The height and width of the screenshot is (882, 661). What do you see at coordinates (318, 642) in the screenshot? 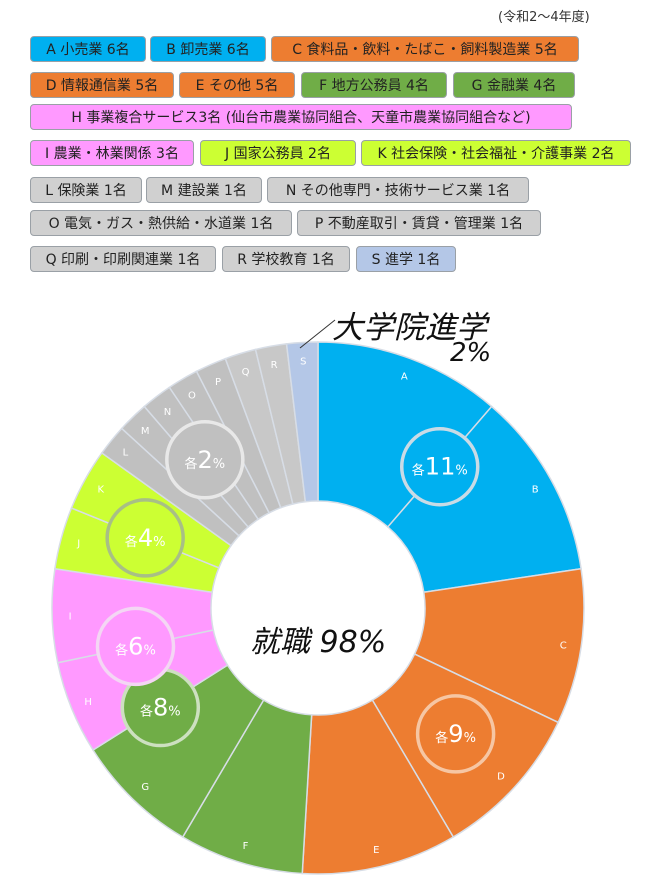
I see `employment-center-label: 就職 98%` at bounding box center [318, 642].